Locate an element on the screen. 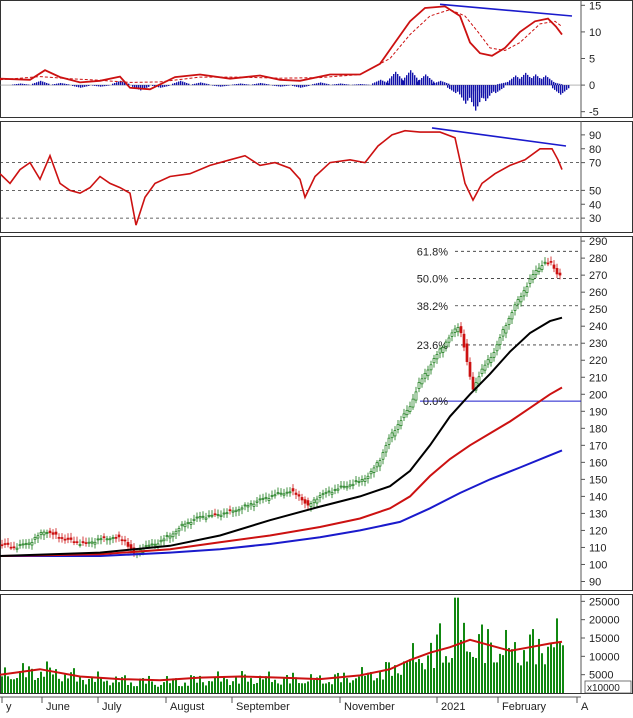 The image size is (633, 718). macd-y-tick-label: 0 is located at coordinates (592, 86).